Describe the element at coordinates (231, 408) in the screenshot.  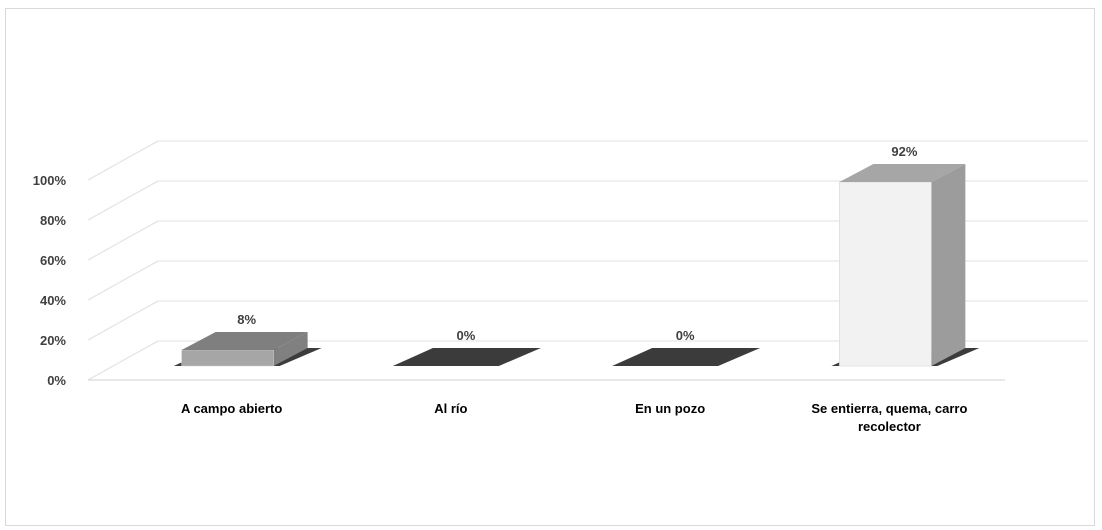
I see `category-label: A campo abierto` at that location.